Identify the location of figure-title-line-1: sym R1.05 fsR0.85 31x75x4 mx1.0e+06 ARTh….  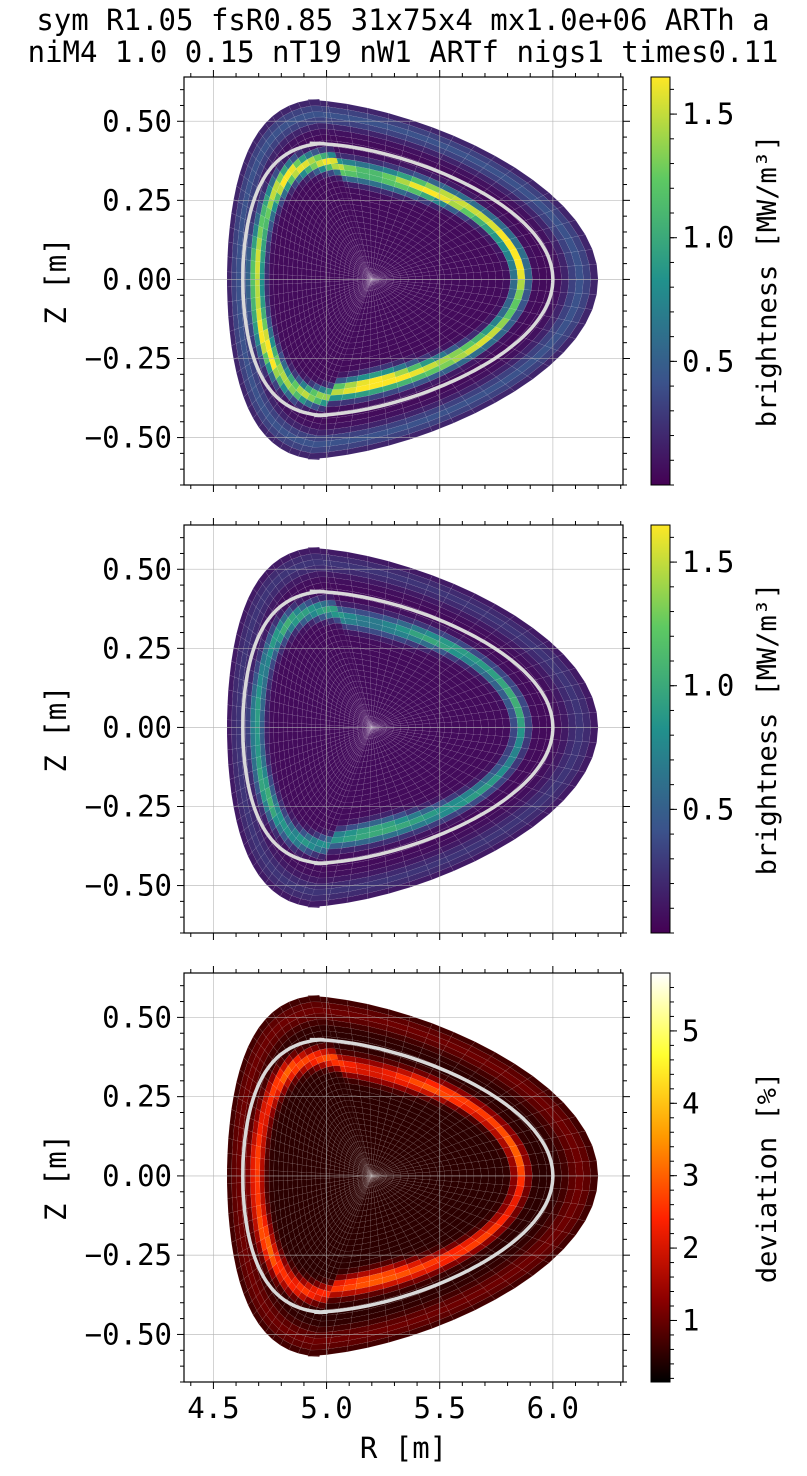
(402, 20).